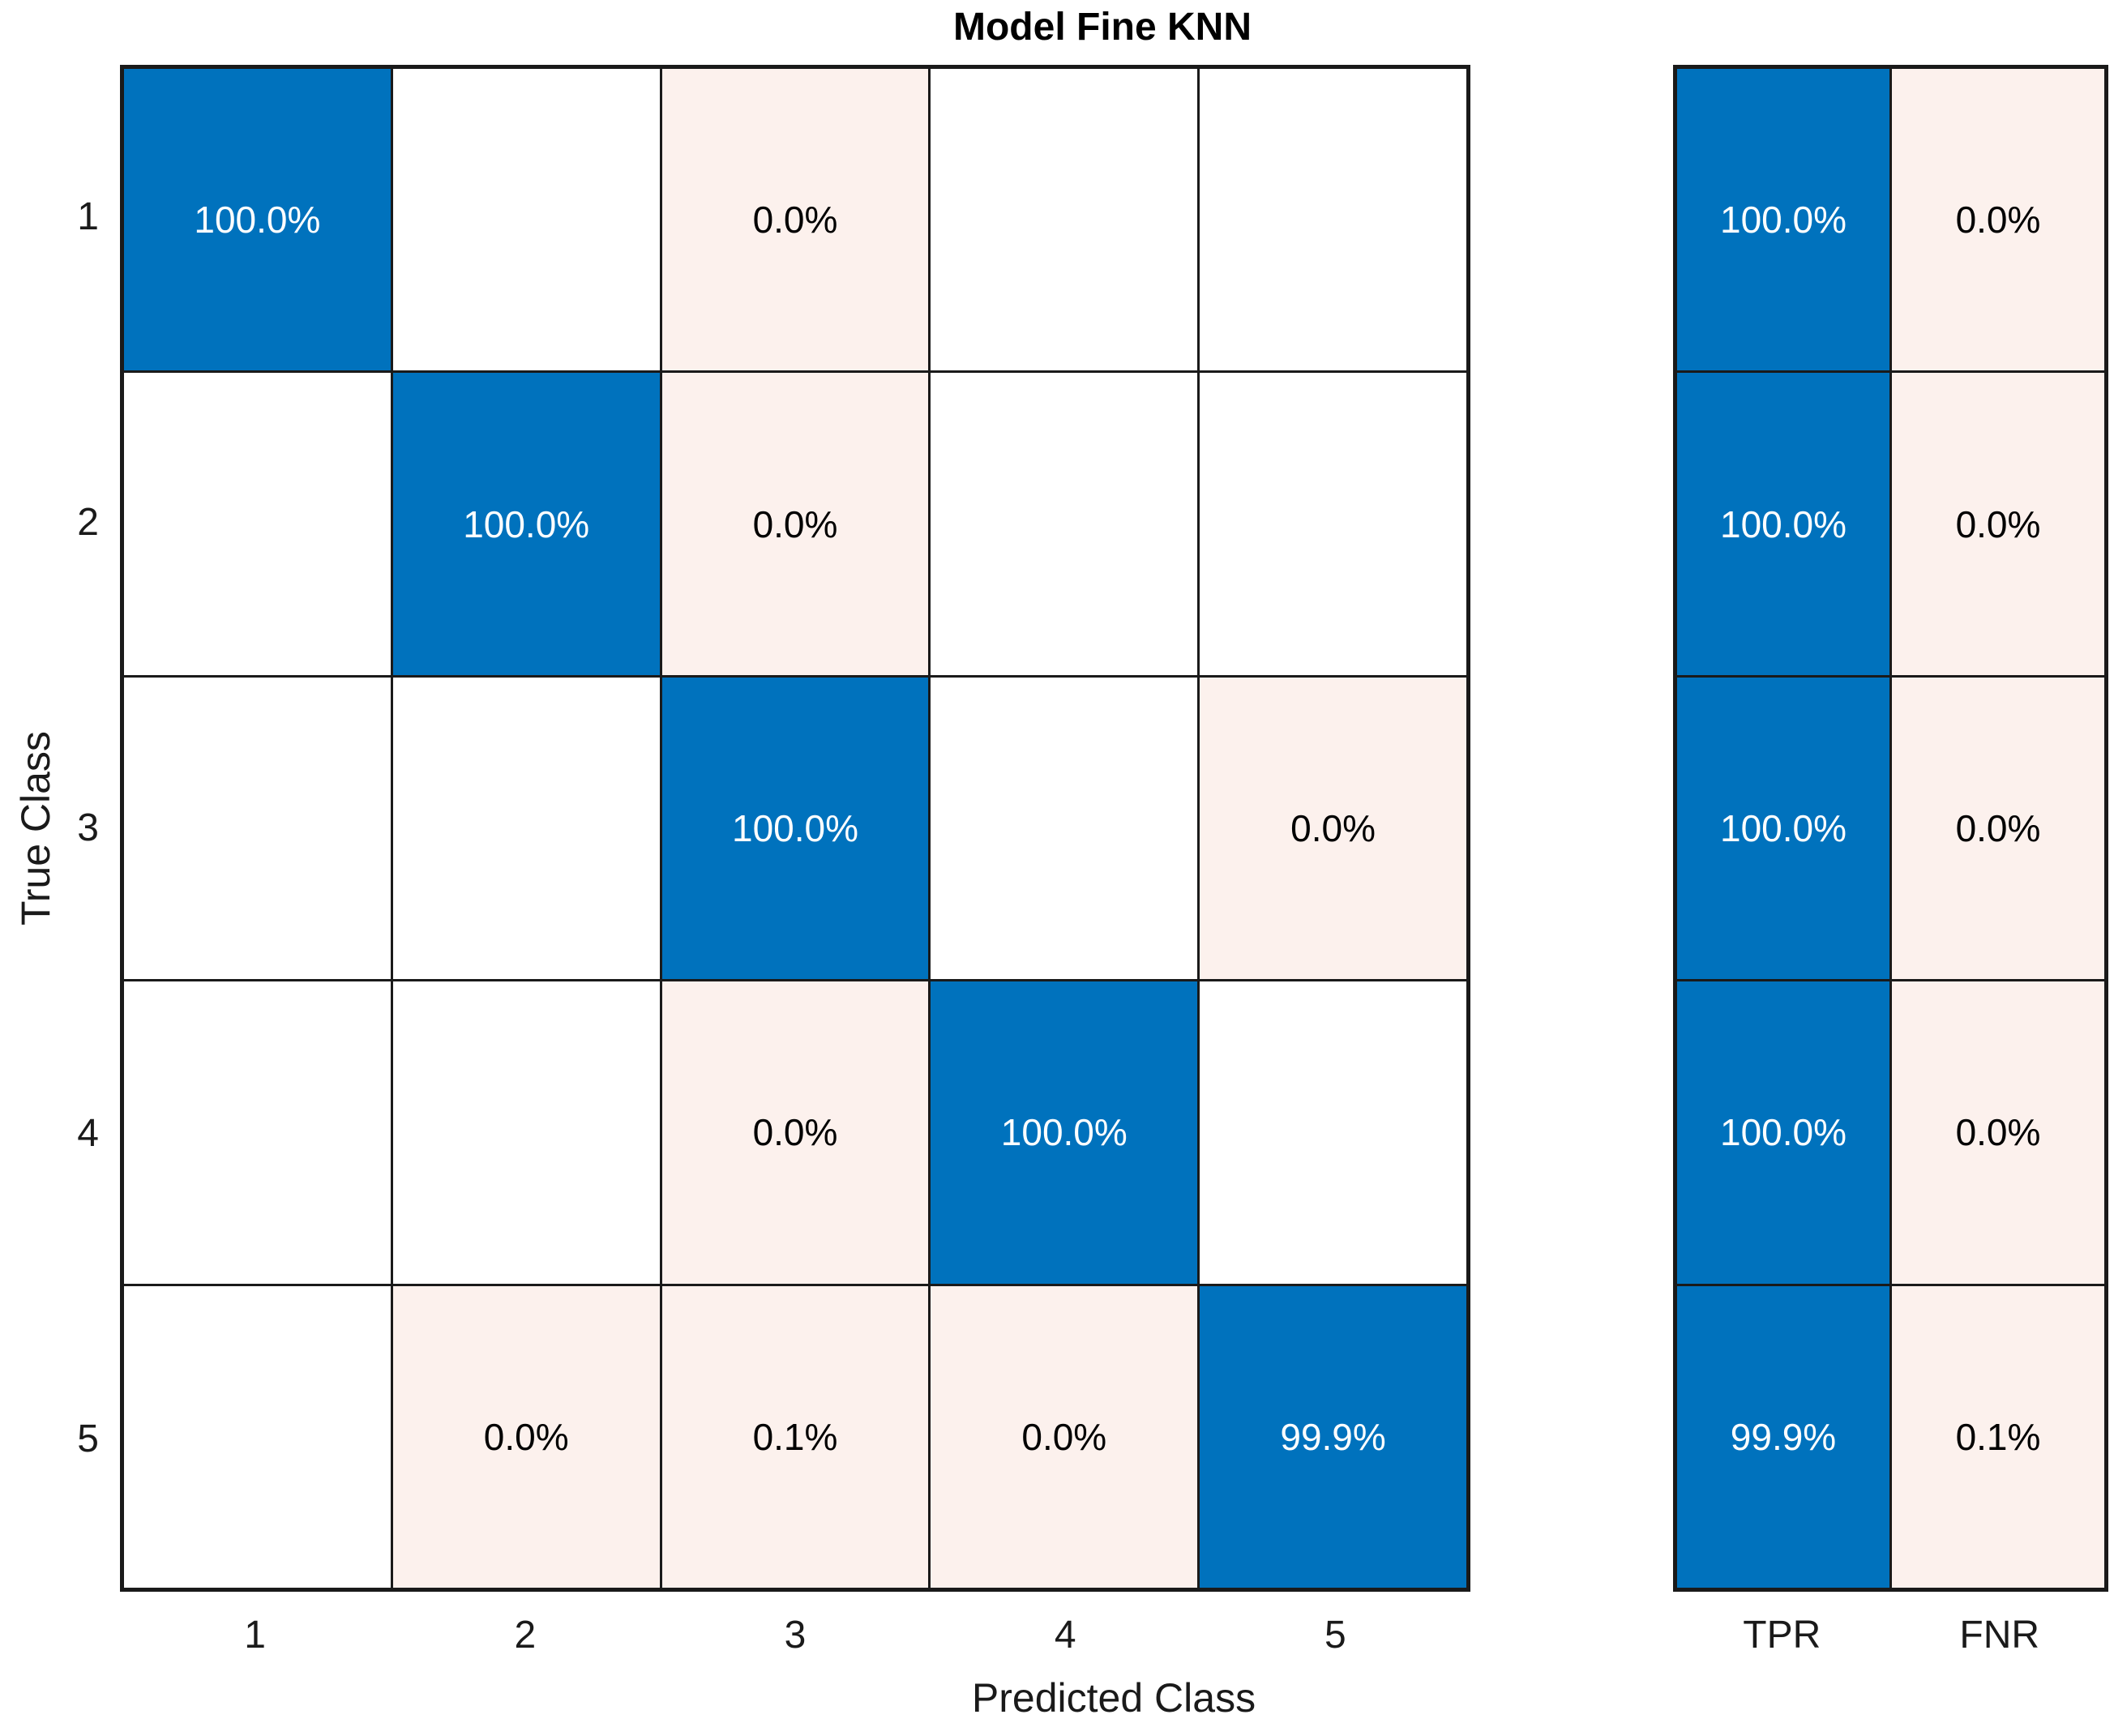 The height and width of the screenshot is (1736, 2114). Describe the element at coordinates (88, 1133) in the screenshot. I see `y-tick-label-4: 4` at that location.